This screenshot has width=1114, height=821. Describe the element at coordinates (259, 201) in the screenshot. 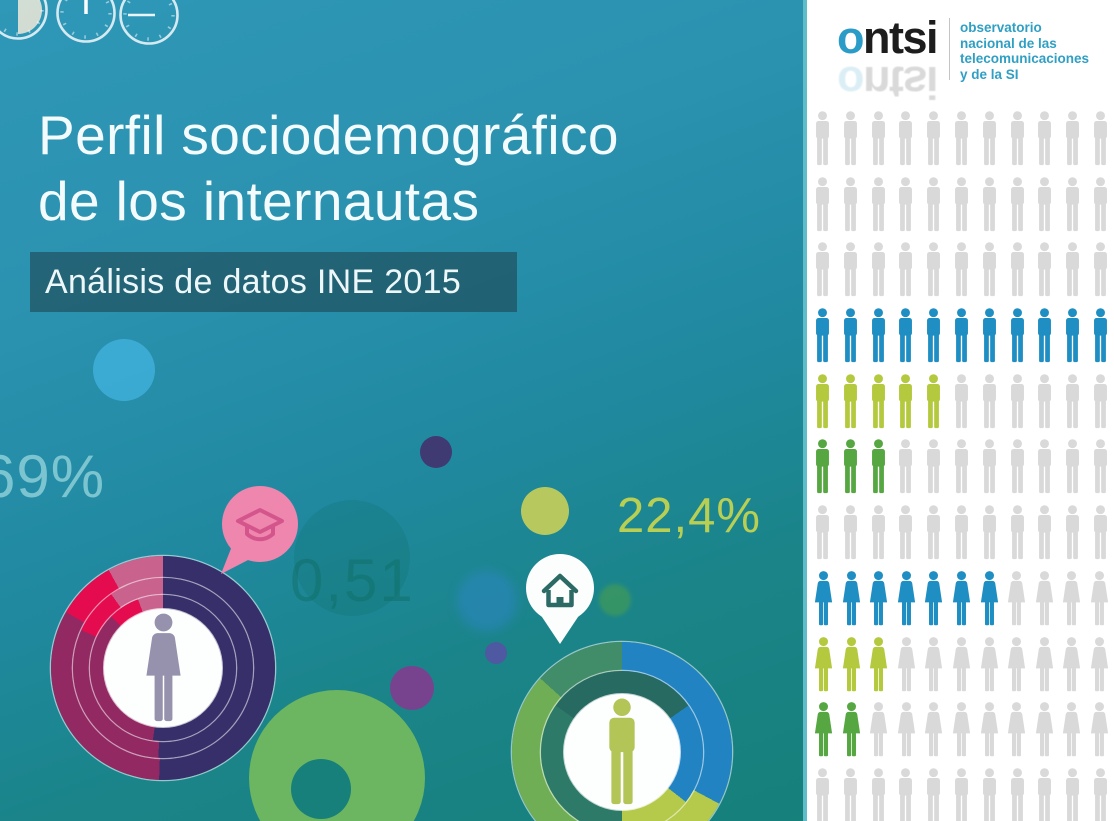

I see `page-title-line2: de los internautas` at that location.